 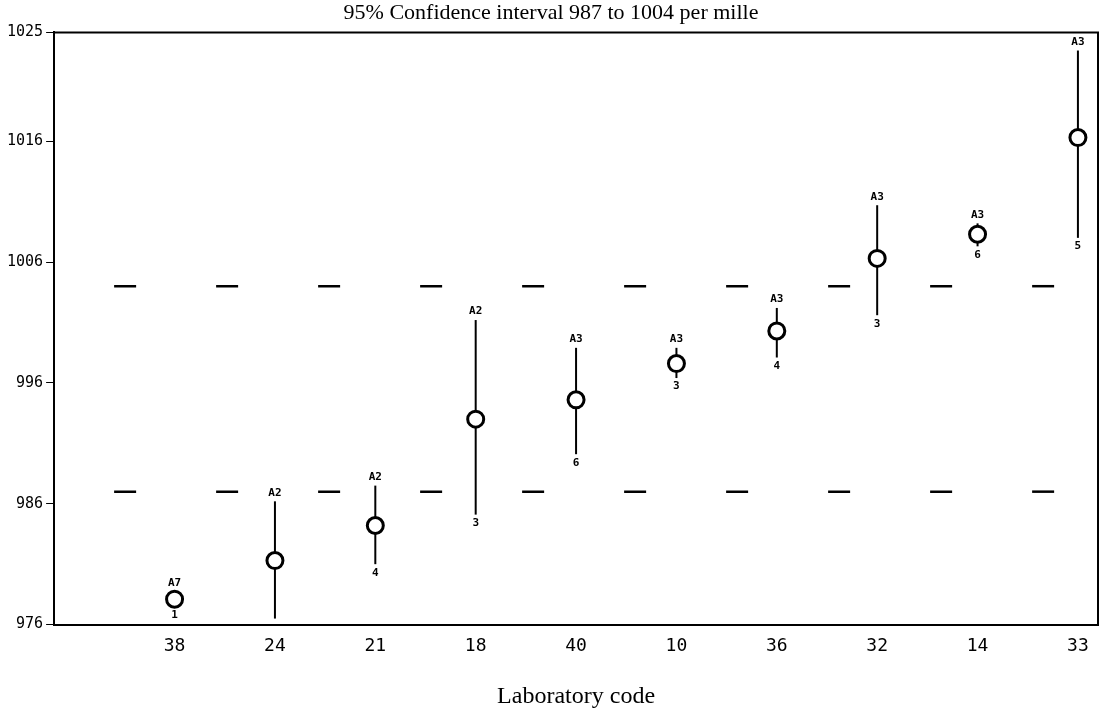 I want to click on x-tick-label: 36, so click(x=776, y=645).